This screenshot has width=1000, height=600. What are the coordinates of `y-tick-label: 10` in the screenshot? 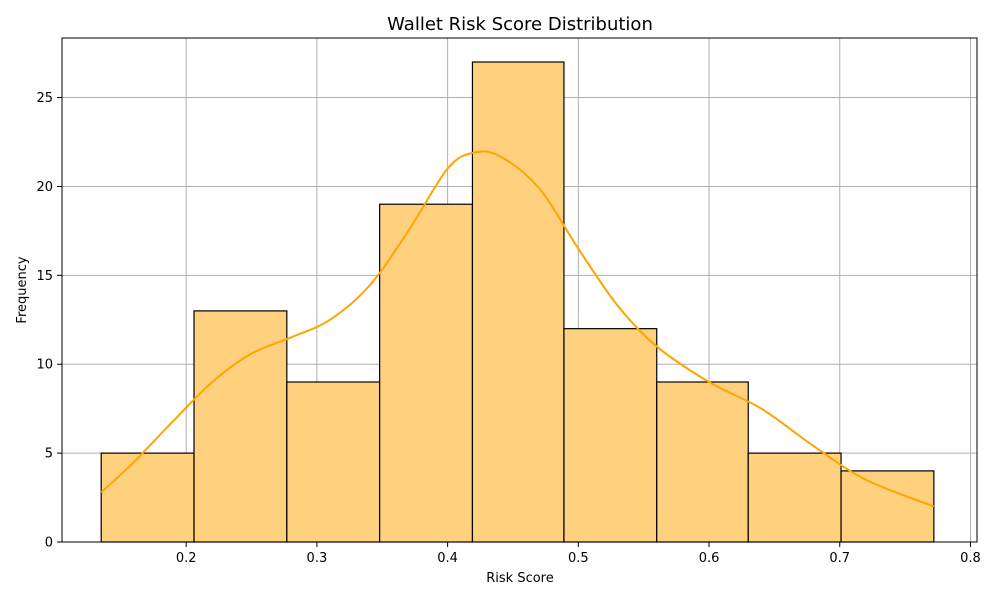 It's located at (44, 365).